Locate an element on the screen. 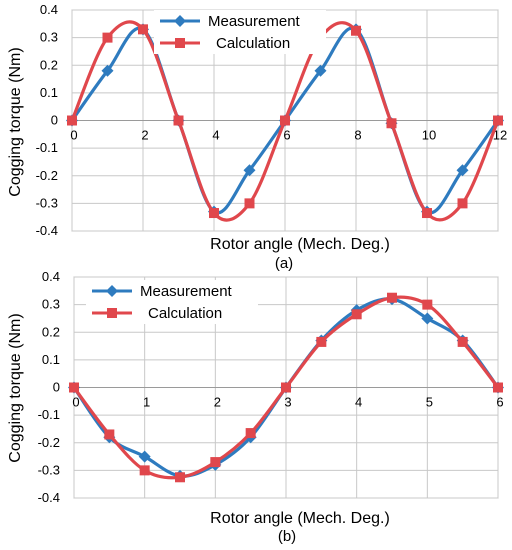 This screenshot has height=550, width=512. caption-a: (a) is located at coordinates (284, 263).